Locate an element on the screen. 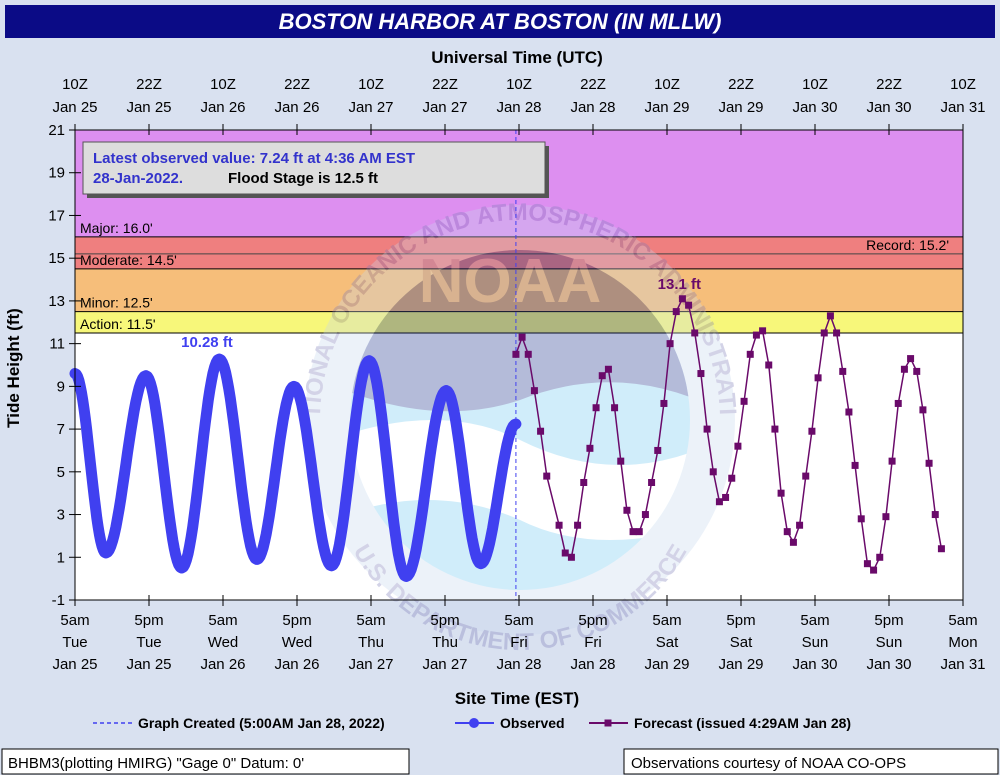  y-tick-label: 17 is located at coordinates (56, 215).